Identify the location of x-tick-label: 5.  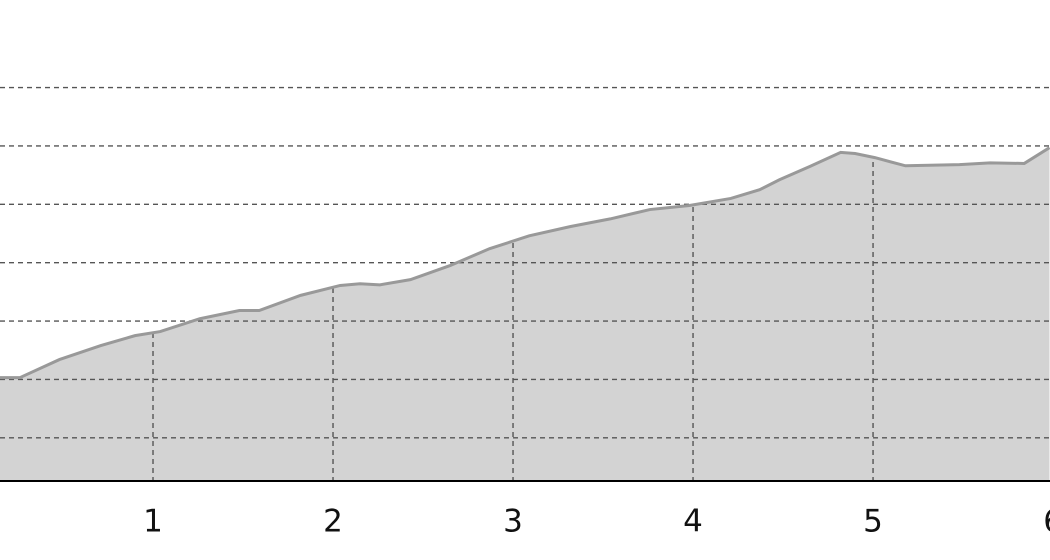
(873, 522).